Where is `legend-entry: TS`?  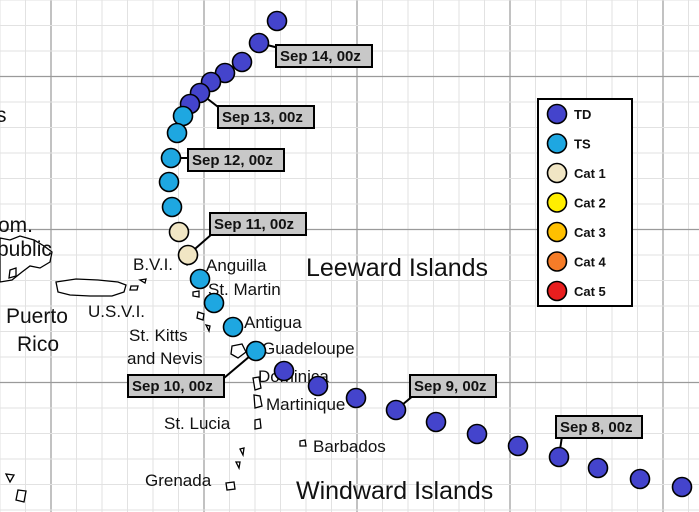 legend-entry: TS is located at coordinates (568, 143).